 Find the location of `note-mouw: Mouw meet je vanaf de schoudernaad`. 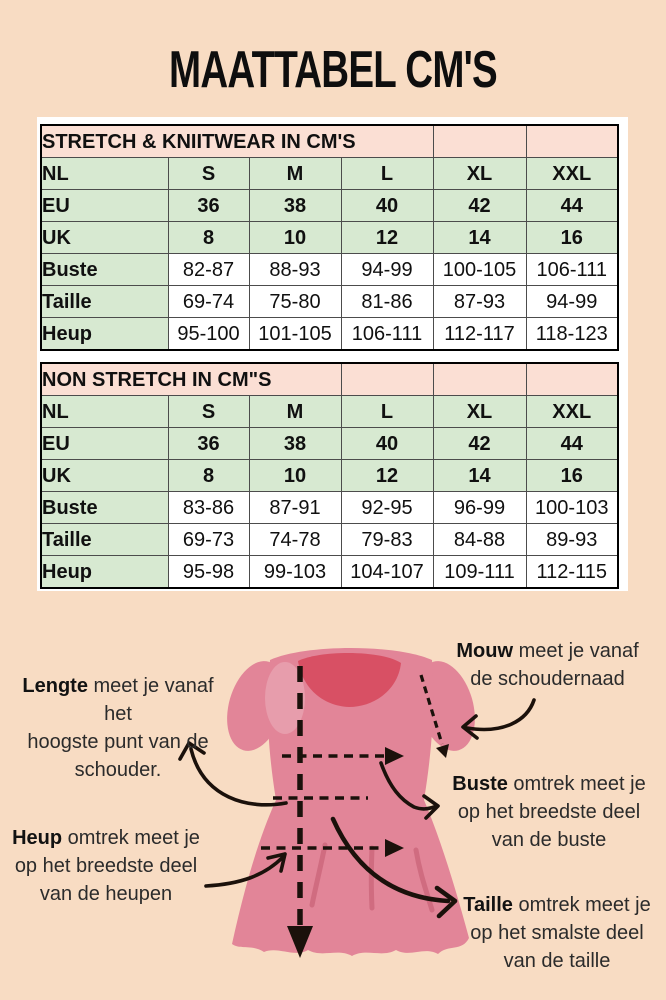

note-mouw: Mouw meet je vanaf de schoudernaad is located at coordinates (547, 665).